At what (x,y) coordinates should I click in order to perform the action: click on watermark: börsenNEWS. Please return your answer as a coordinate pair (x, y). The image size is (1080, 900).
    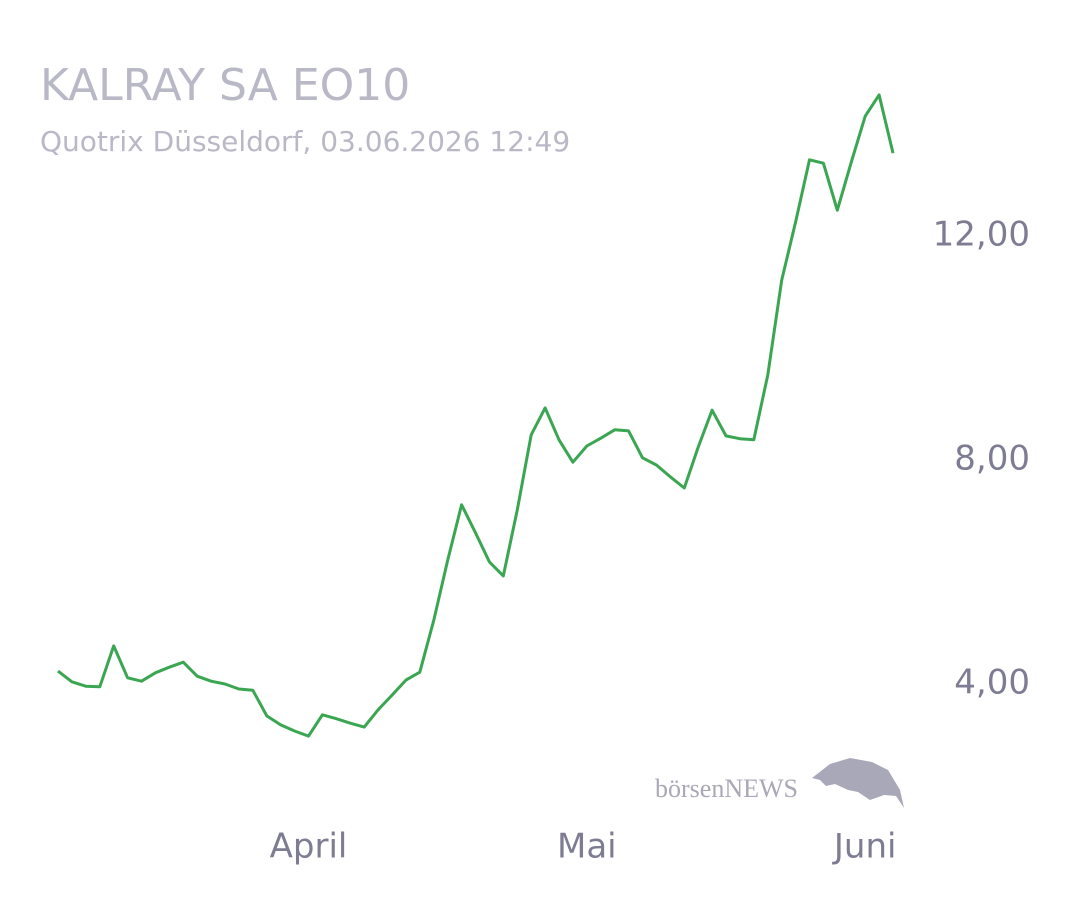
    Looking at the image, I should click on (726, 788).